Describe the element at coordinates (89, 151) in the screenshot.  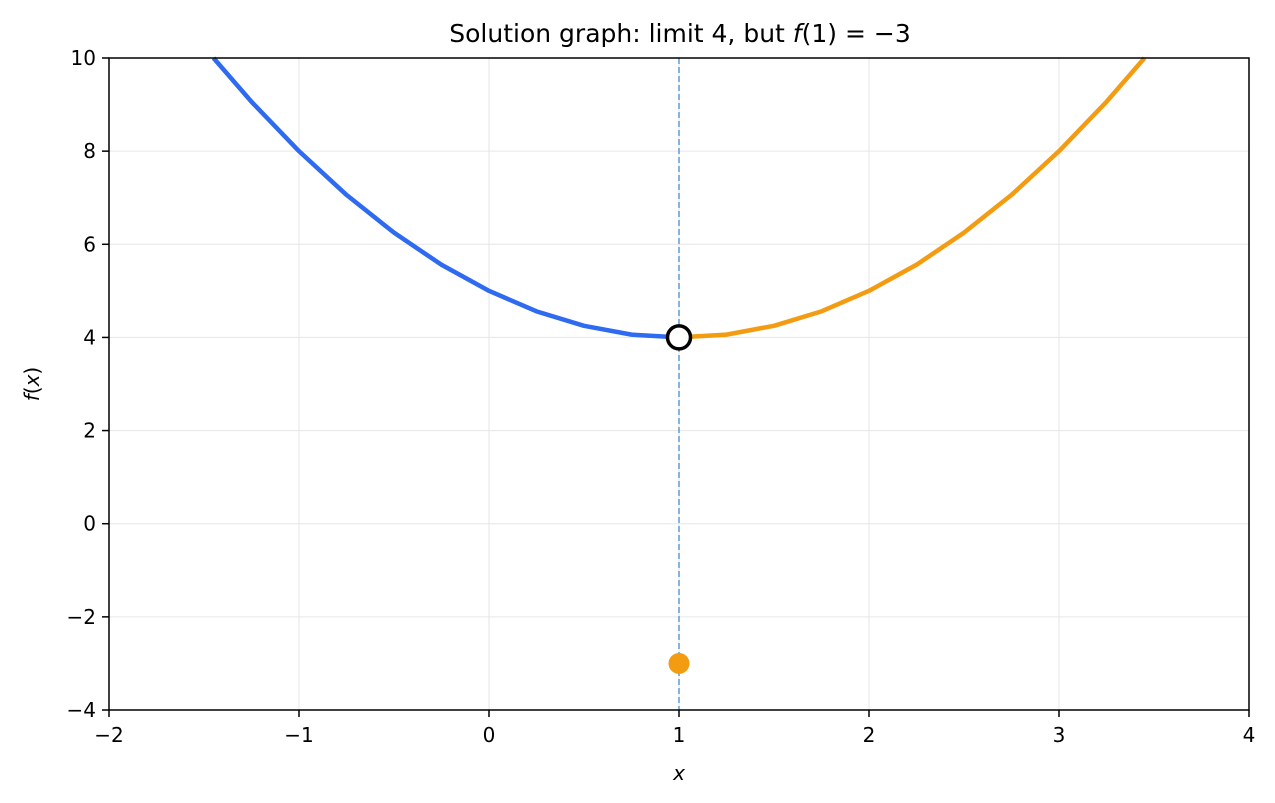
I see `y-tick-label: 8` at that location.